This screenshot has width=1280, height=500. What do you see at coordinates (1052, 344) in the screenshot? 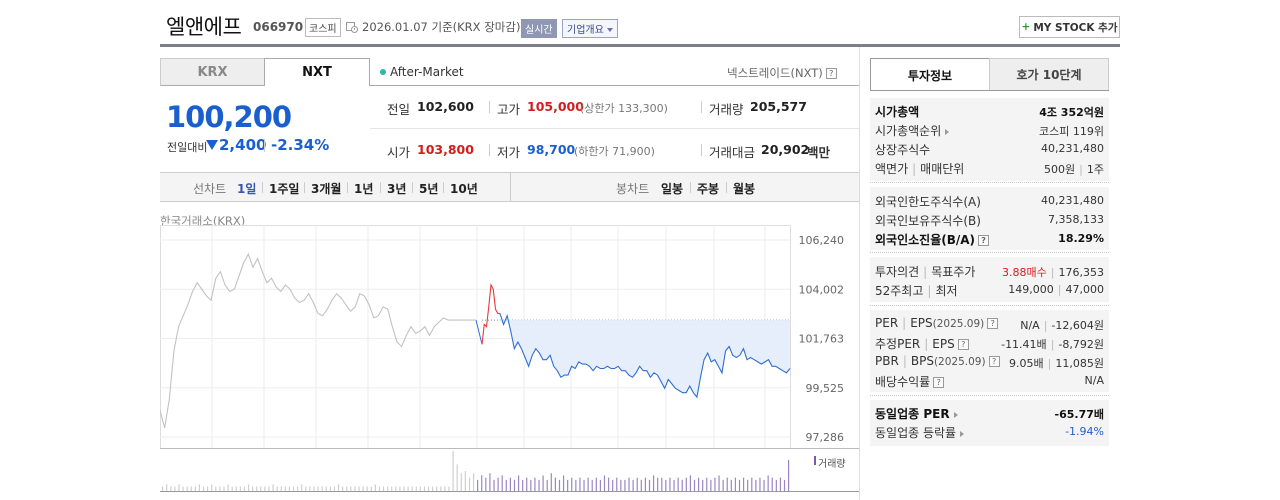
I see `est-per-value: -11.41배 | -8,792원` at bounding box center [1052, 344].